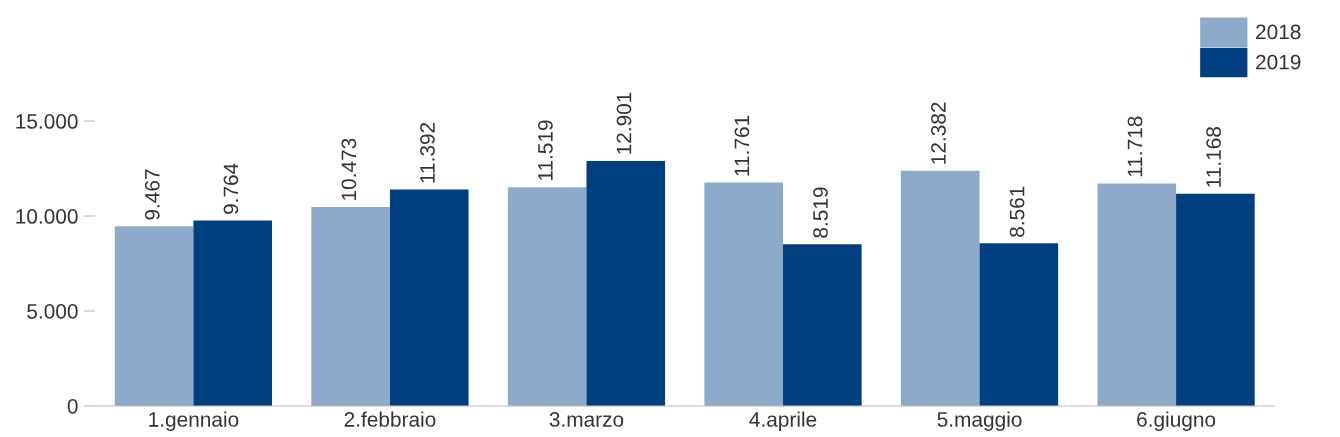  I want to click on data-label: 11.718, so click(1135, 146).